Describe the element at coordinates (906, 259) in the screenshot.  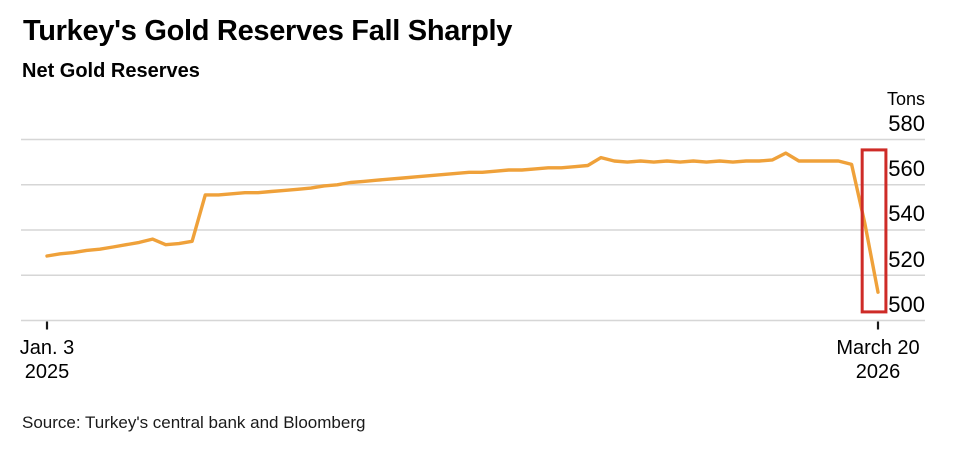
I see `y-axis-label-520: 520` at that location.